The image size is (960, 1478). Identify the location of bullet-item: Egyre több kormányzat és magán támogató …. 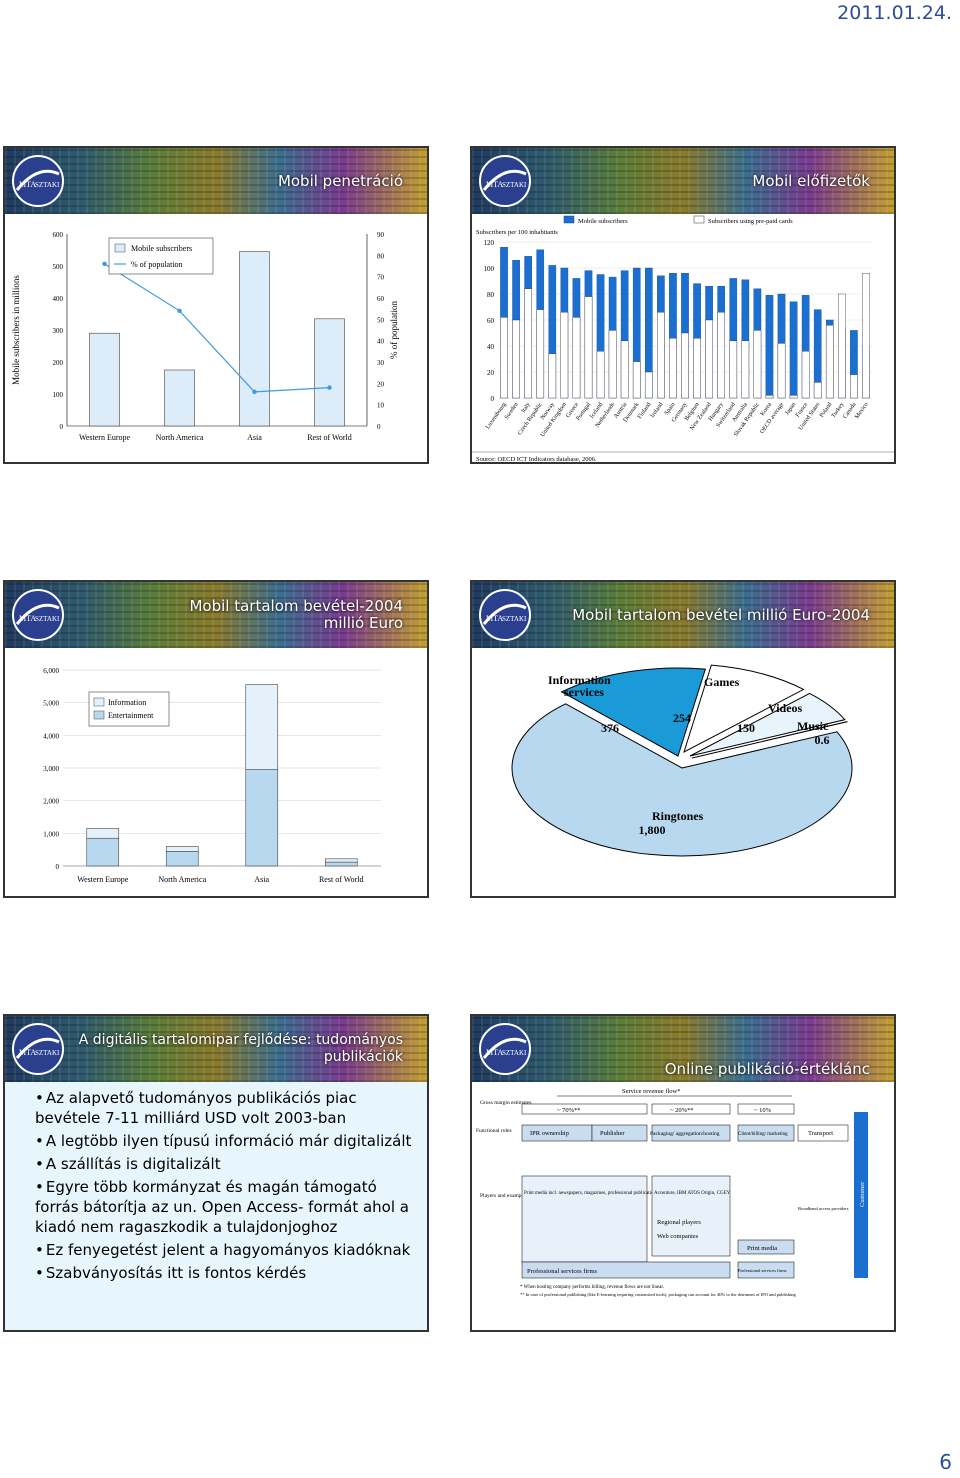
(226, 1207).